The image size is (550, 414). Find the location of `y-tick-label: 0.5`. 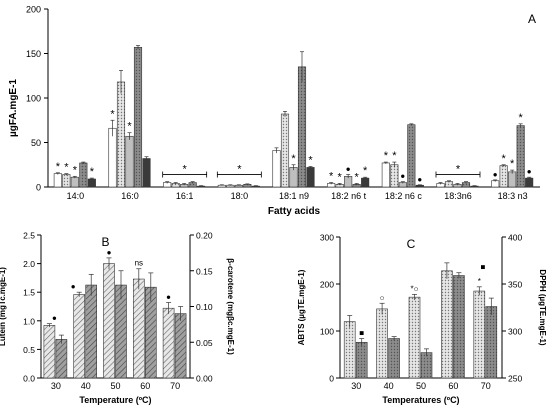

y-tick-label: 0.5 is located at coordinates (29, 350).